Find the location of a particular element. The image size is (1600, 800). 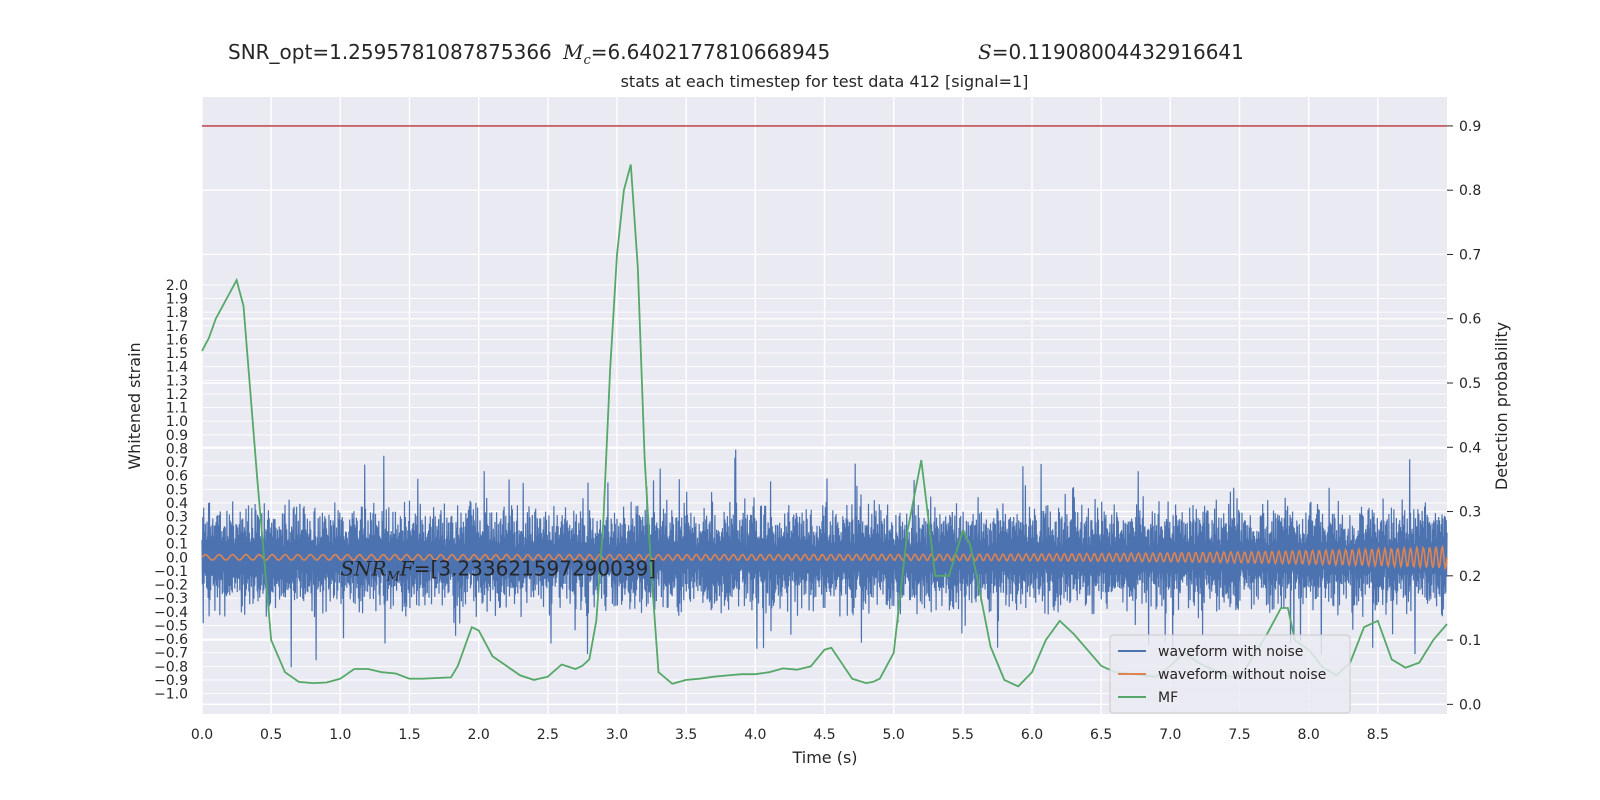

left-tick-label: 1.9 is located at coordinates (177, 300).